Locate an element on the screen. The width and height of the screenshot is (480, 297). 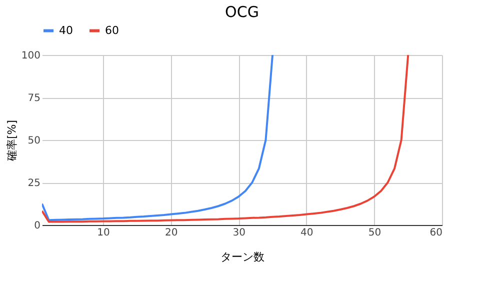
x-tick-label: 10 is located at coordinates (103, 233).